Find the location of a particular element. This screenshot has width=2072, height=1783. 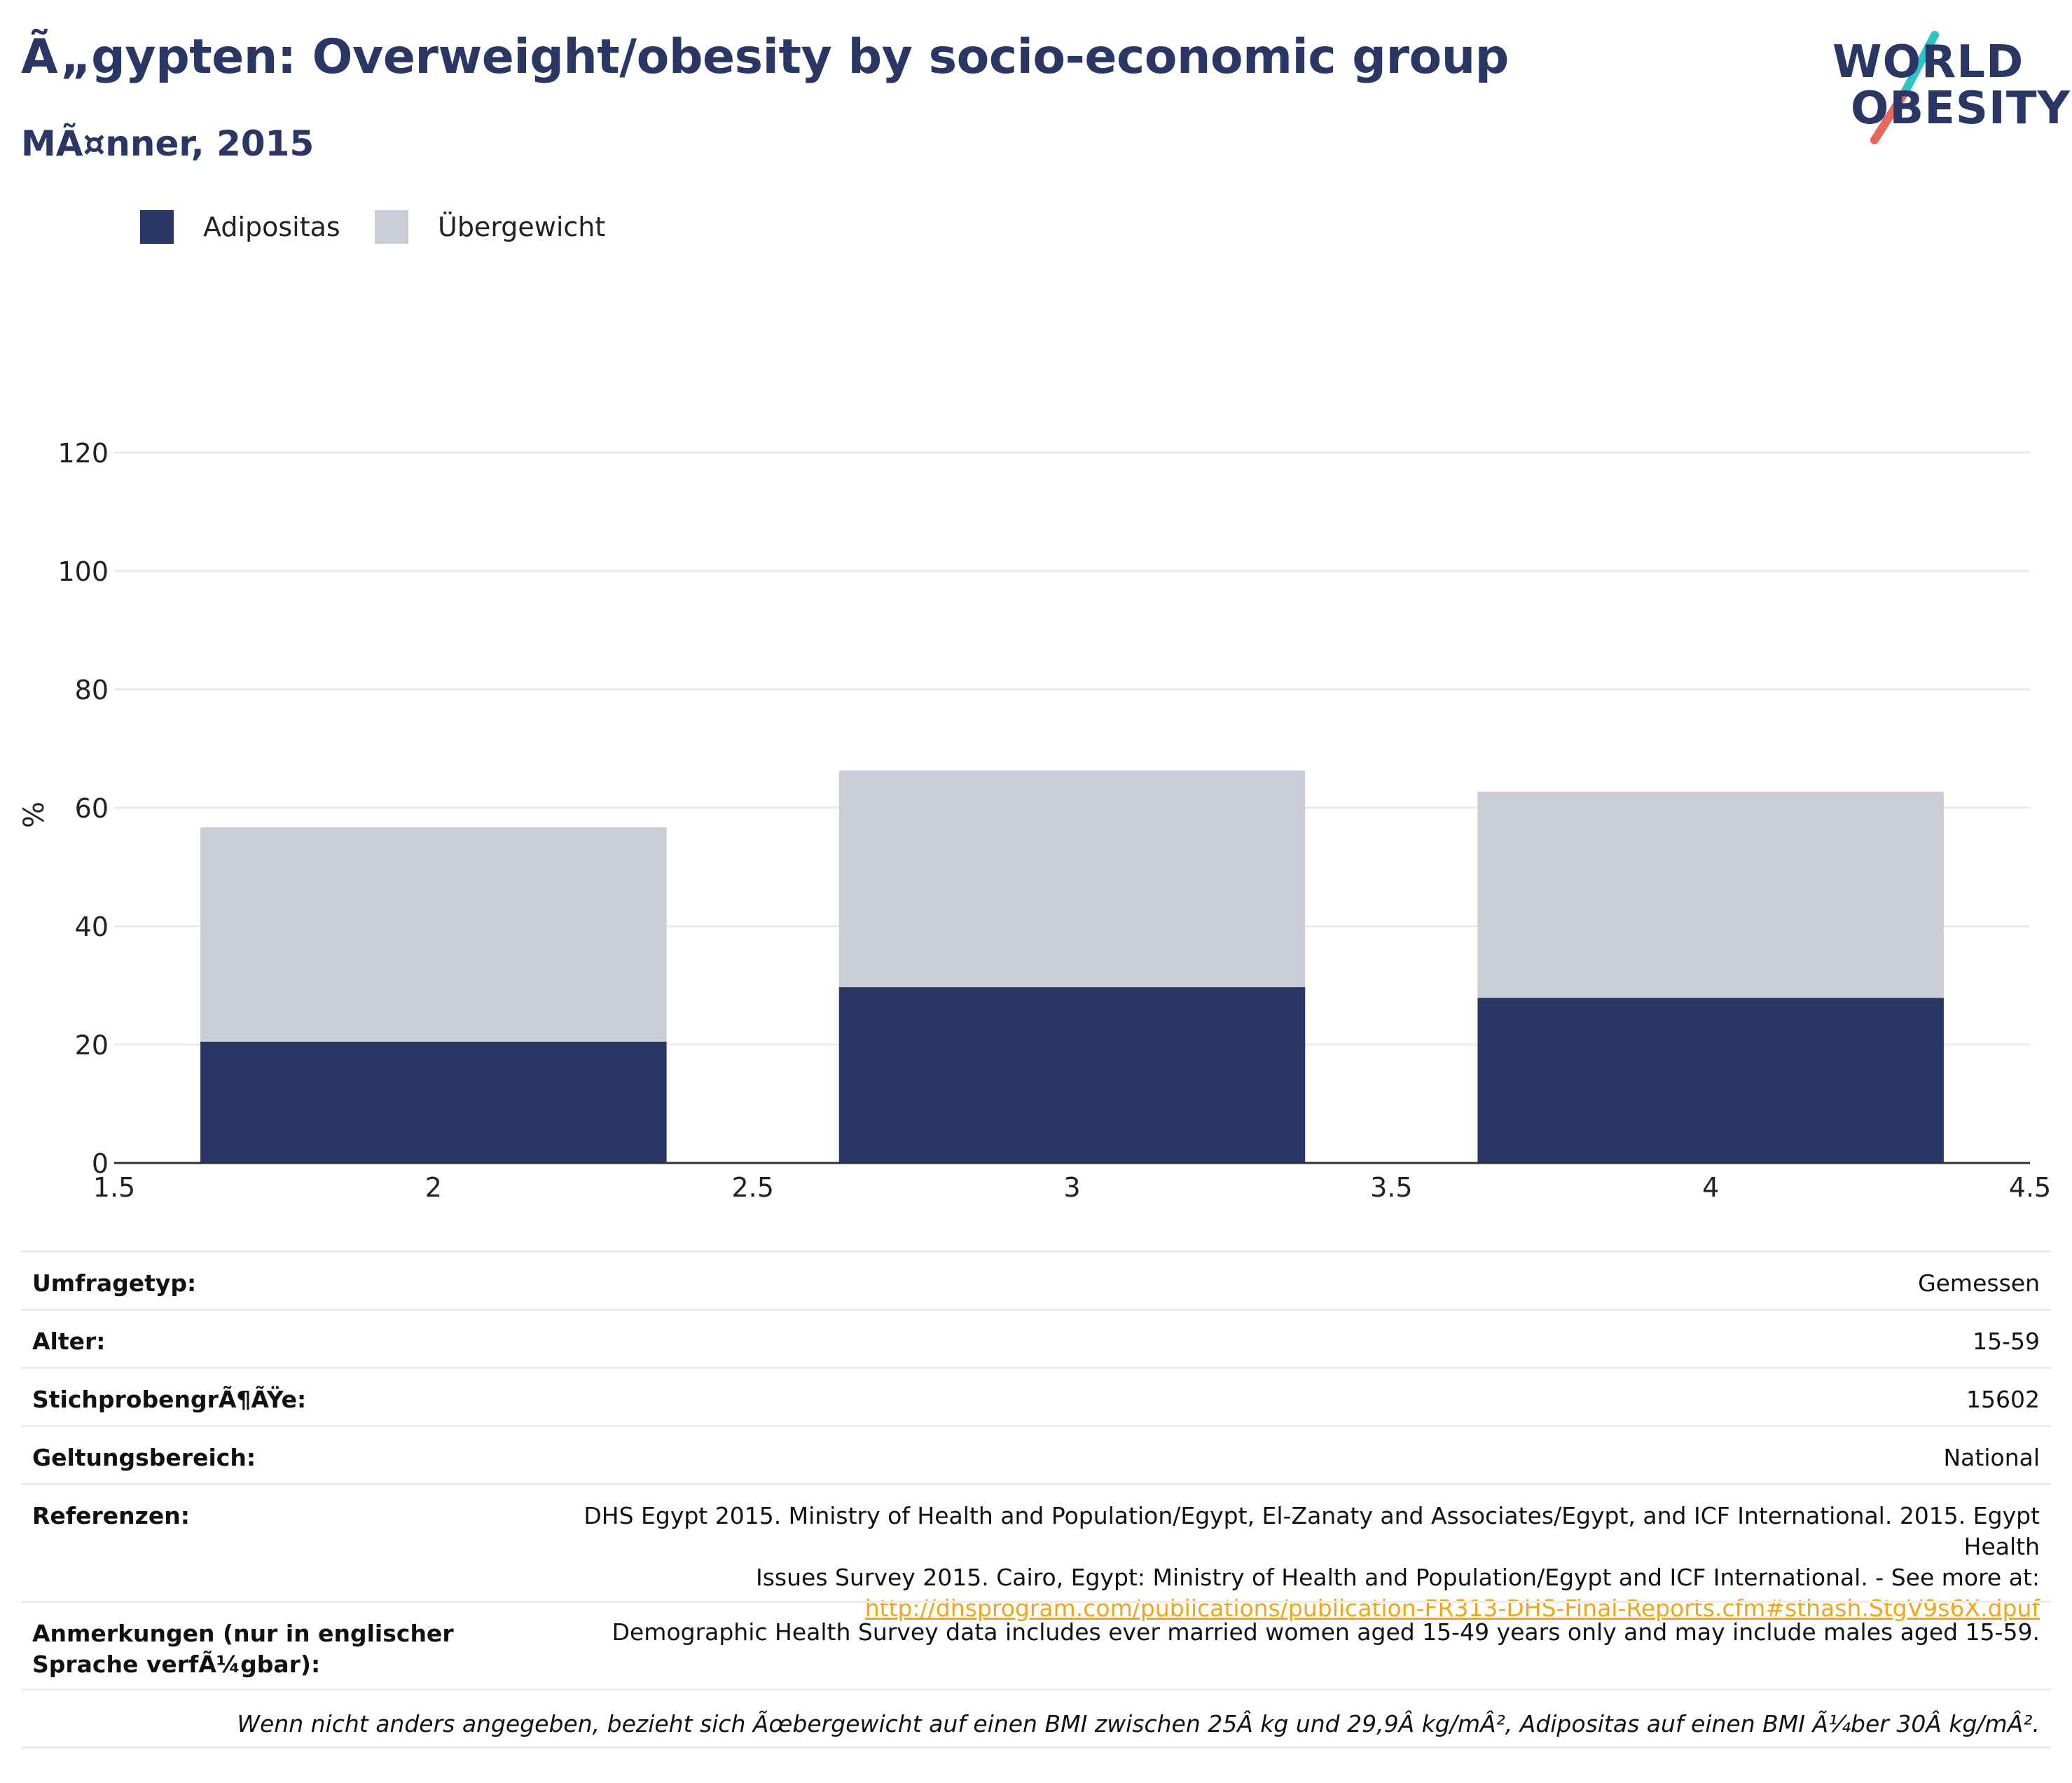

x-tick-label: 2 is located at coordinates (433, 1187).